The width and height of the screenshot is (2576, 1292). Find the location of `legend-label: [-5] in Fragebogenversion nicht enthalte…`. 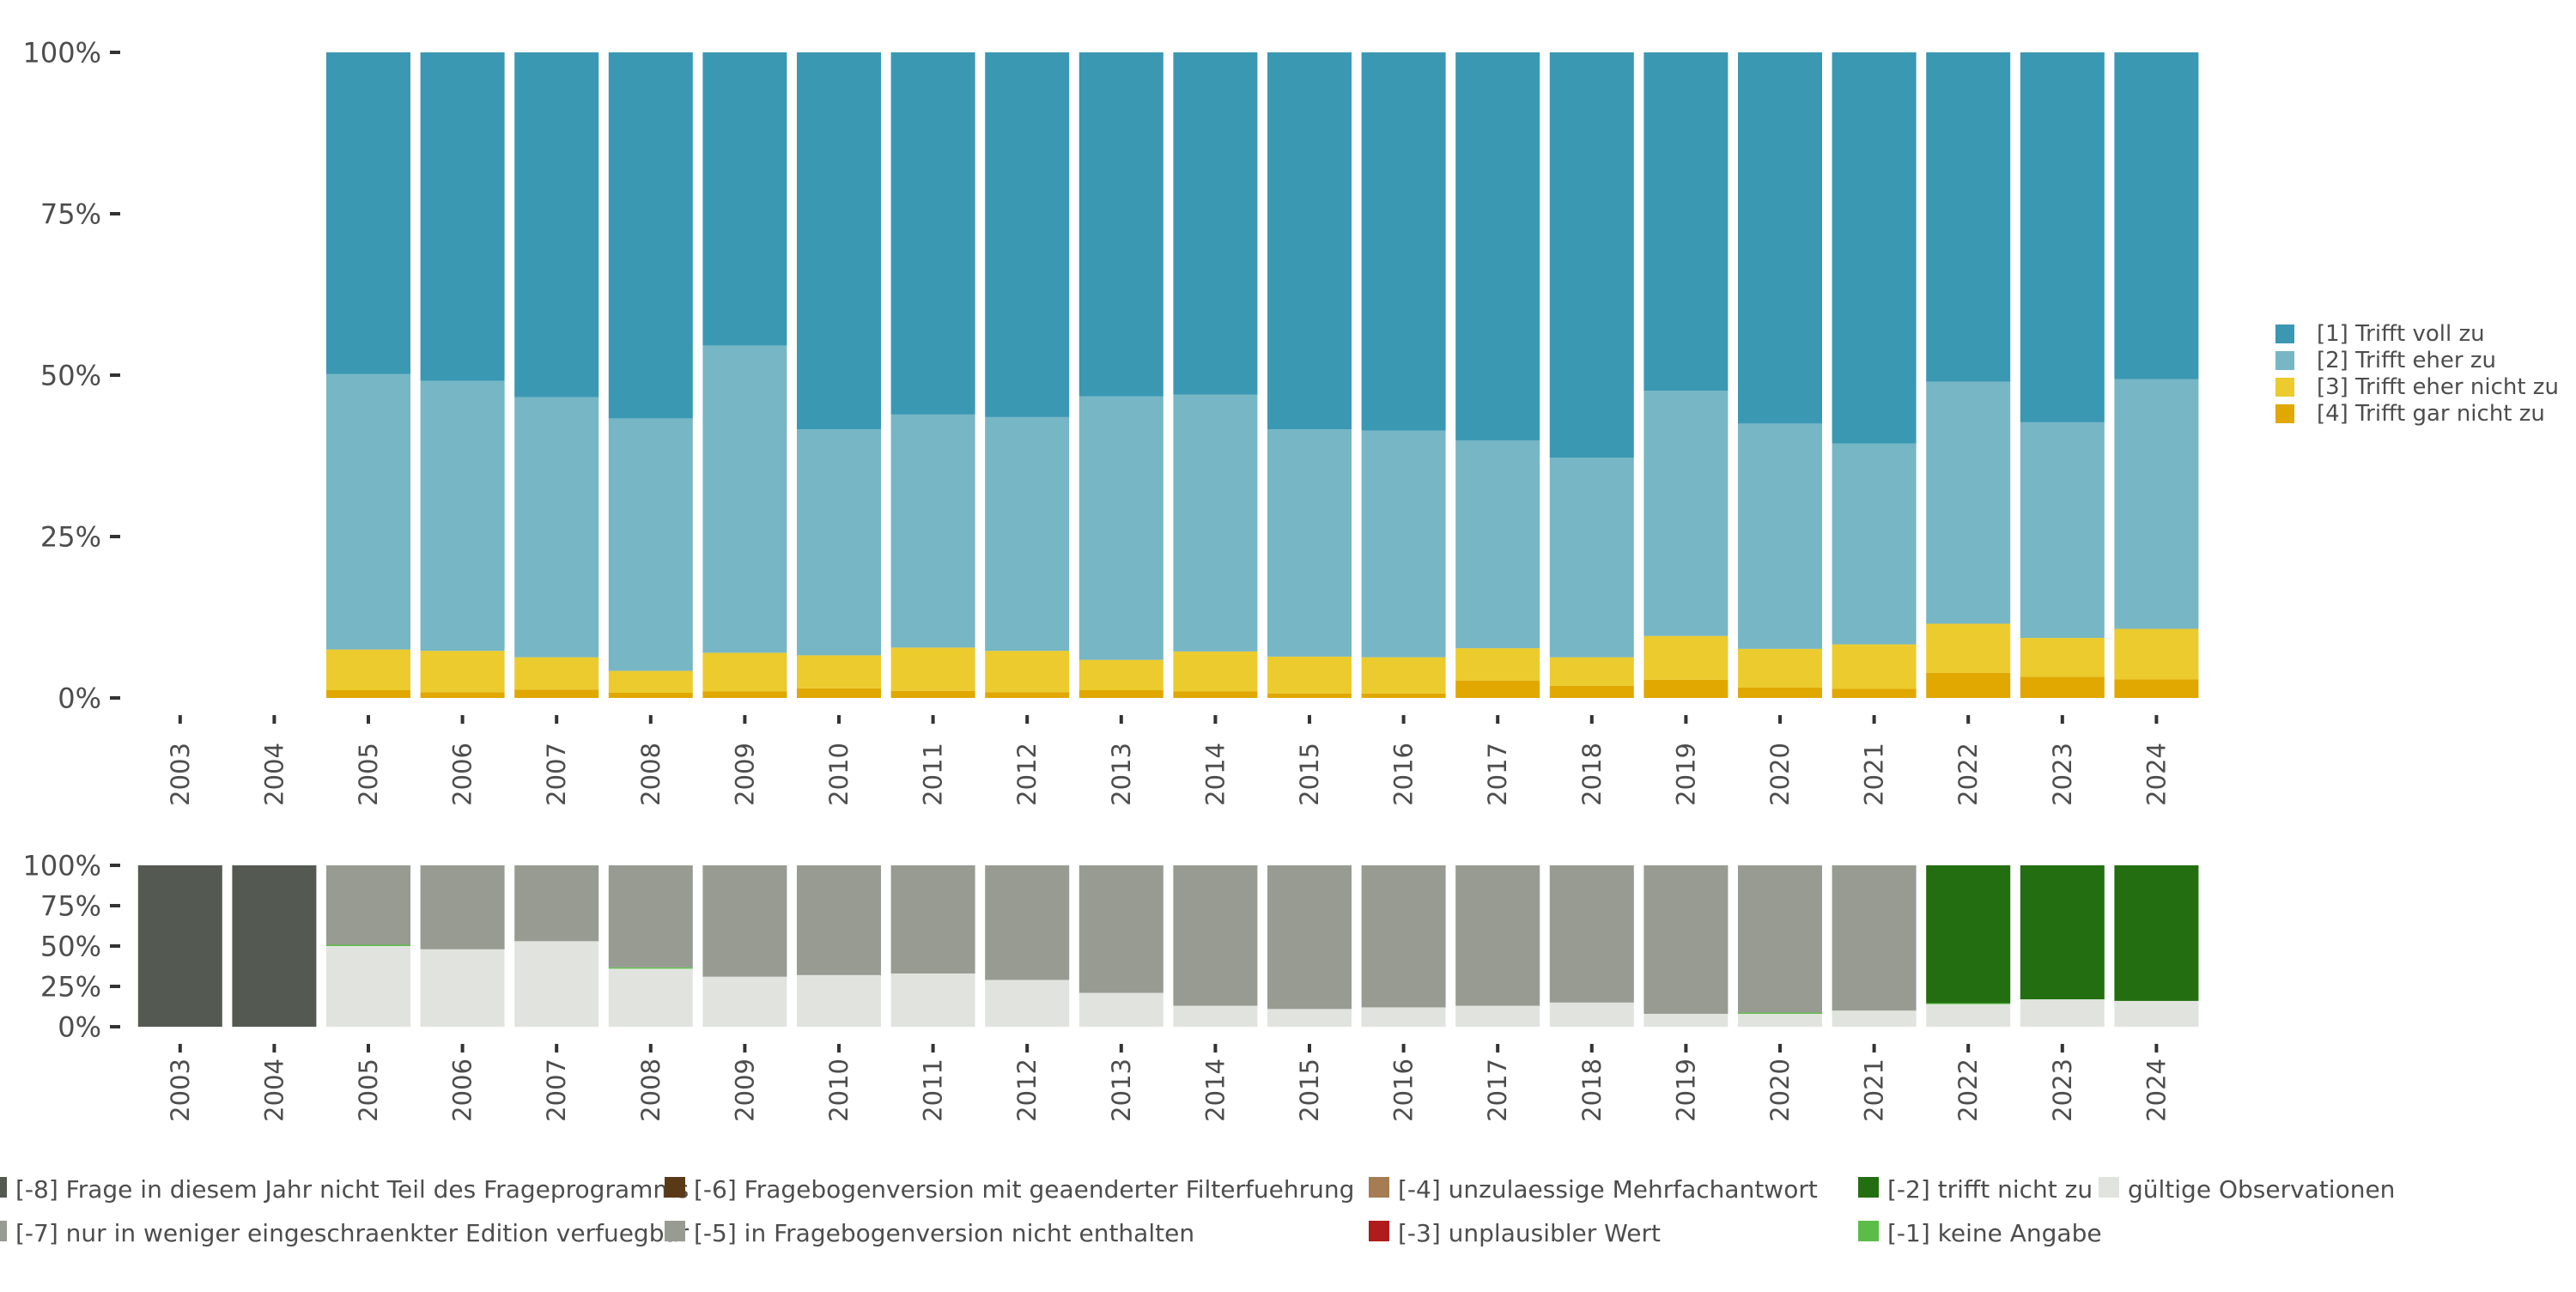

legend-label: [-5] in Fragebogenversion nicht enthalte… is located at coordinates (944, 1233).